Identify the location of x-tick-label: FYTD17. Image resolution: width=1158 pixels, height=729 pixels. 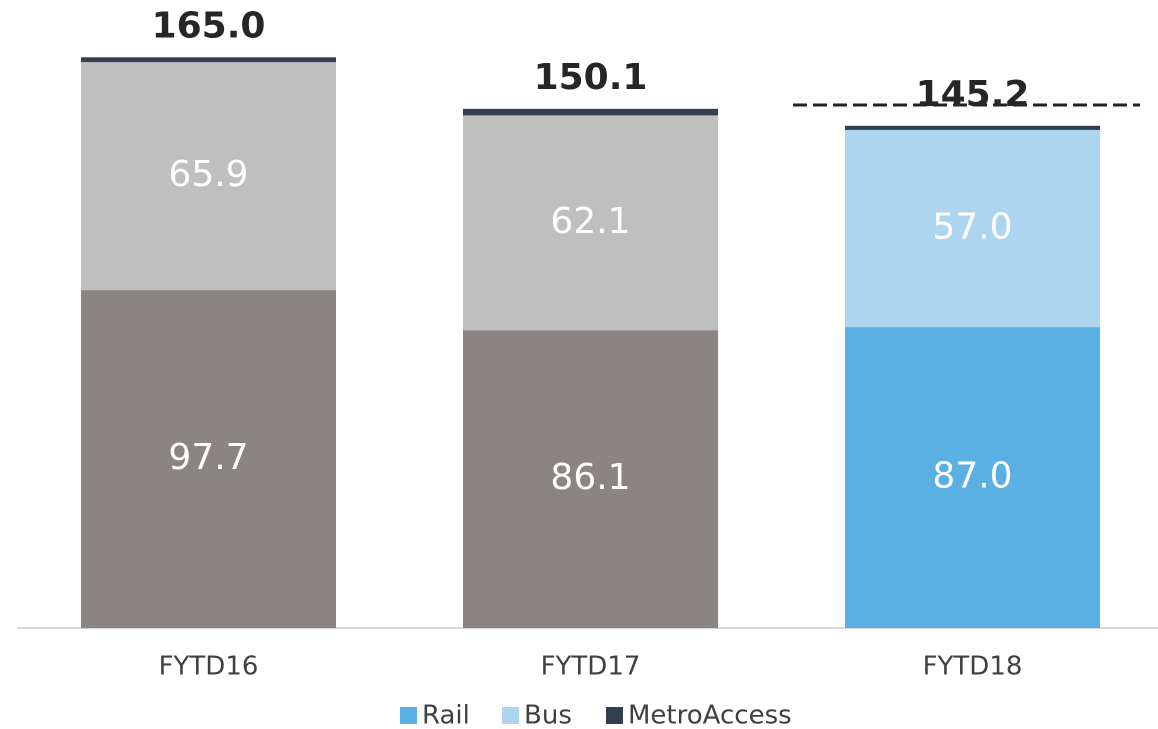
(591, 667).